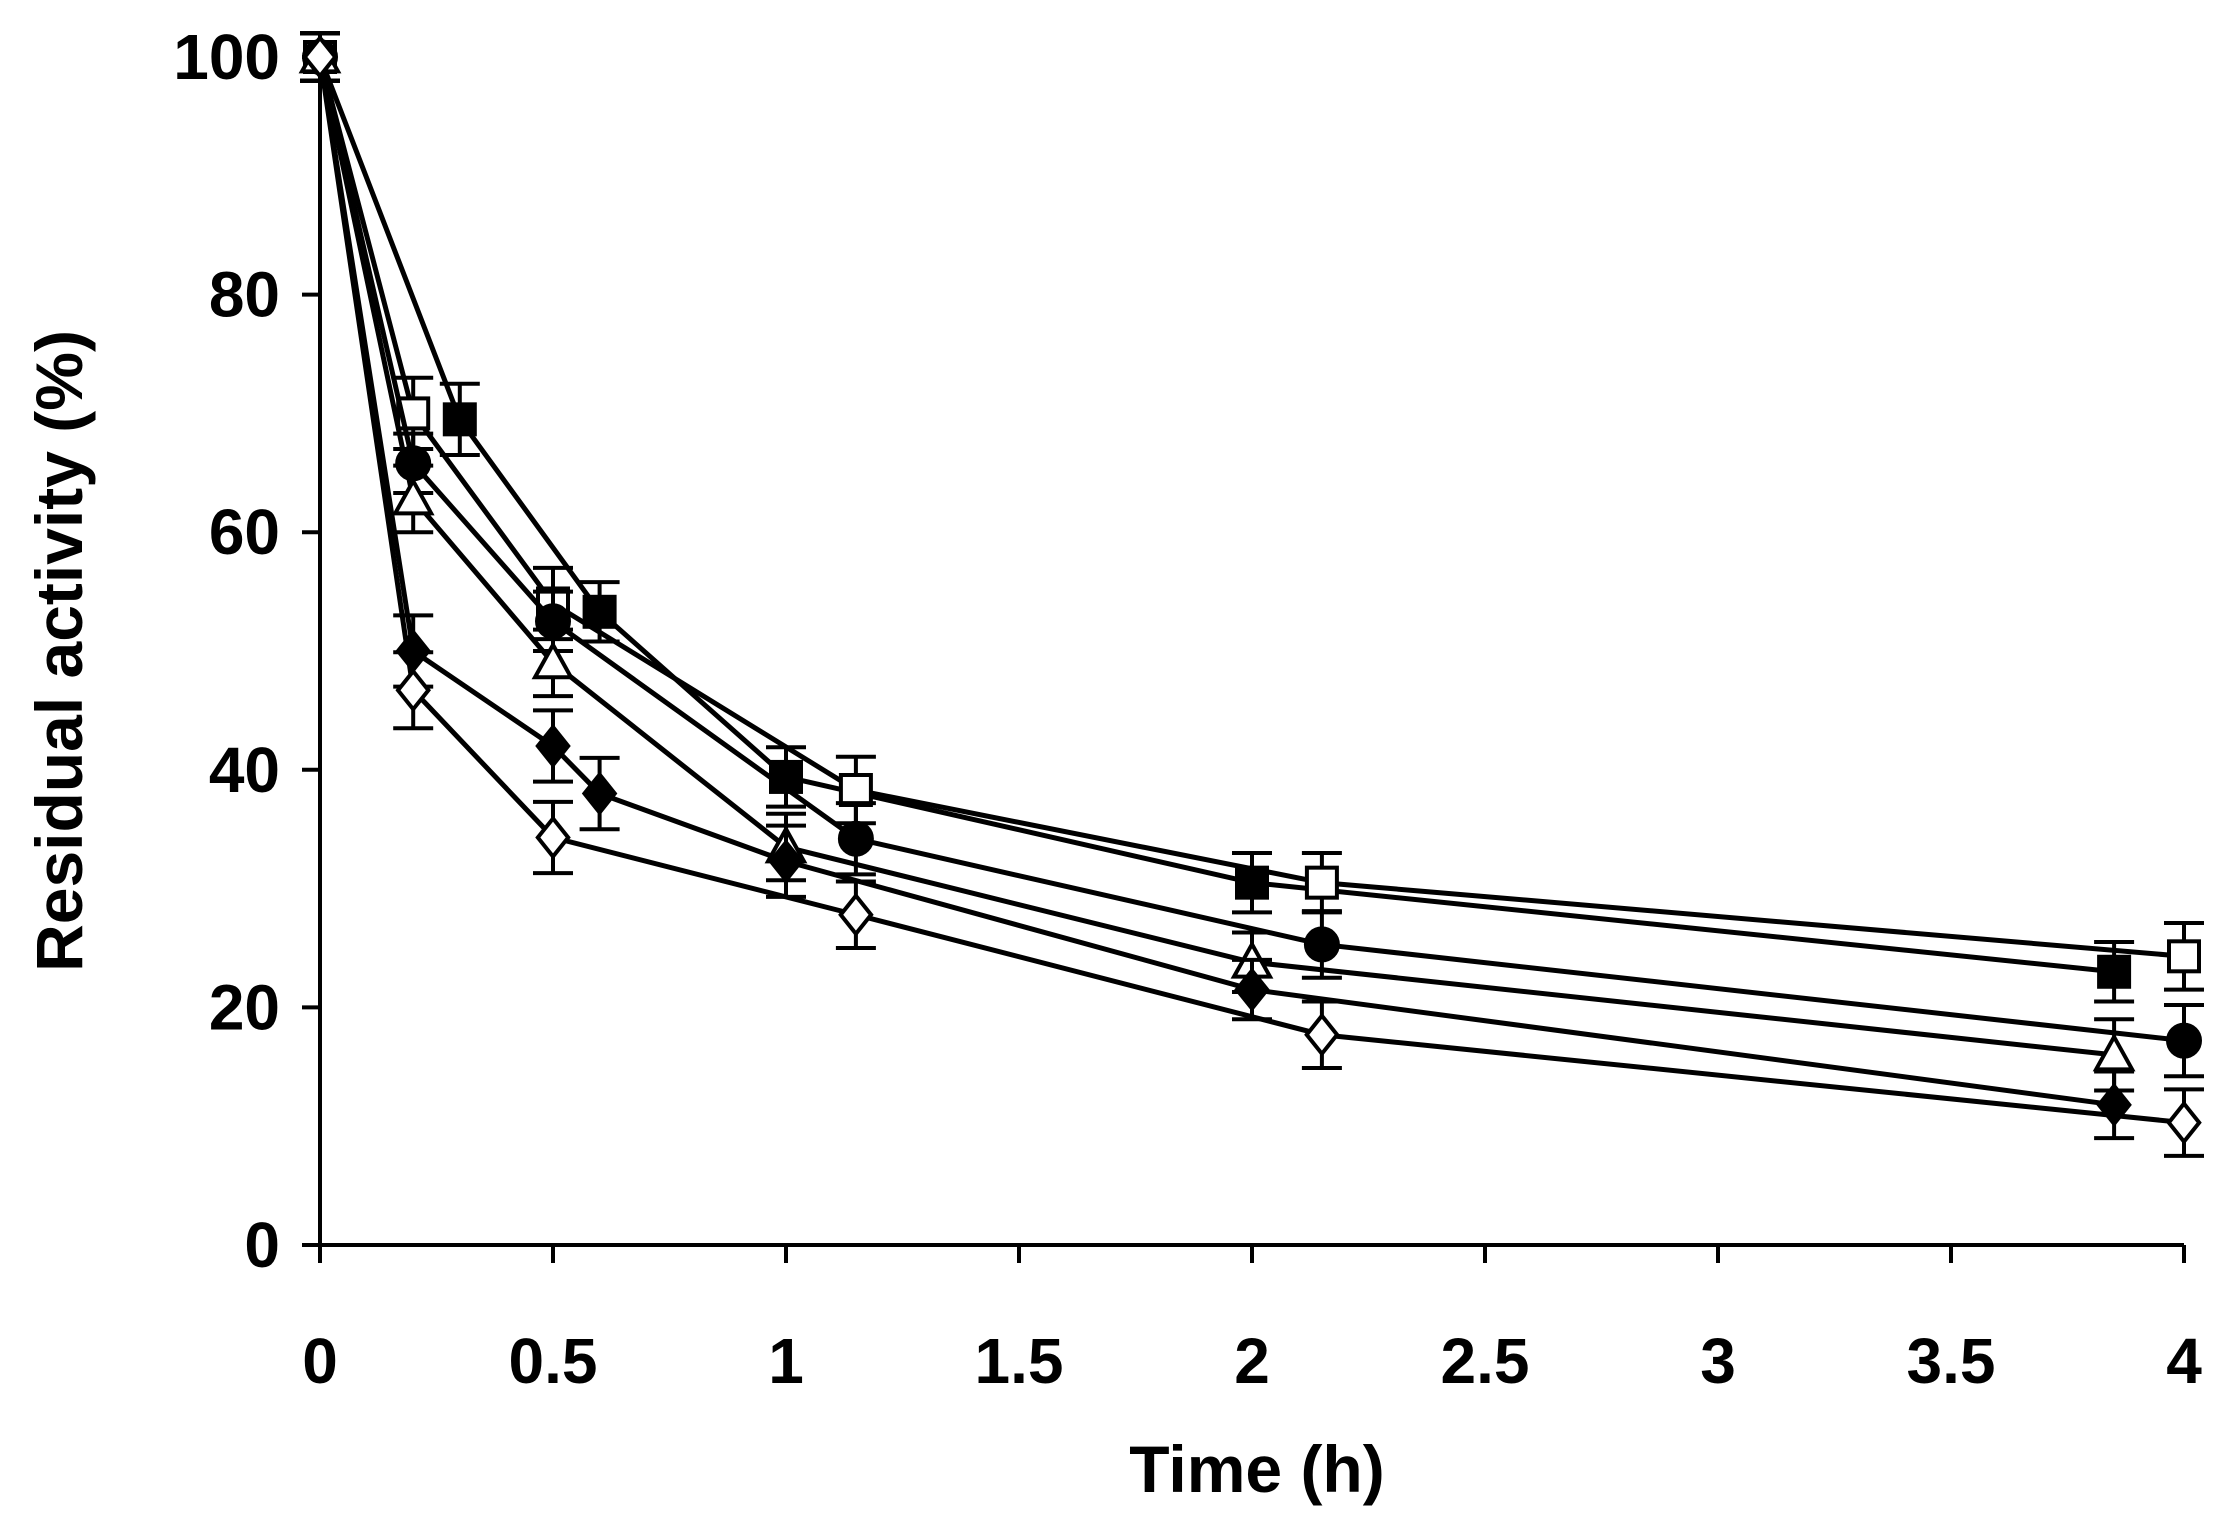 This screenshot has width=2240, height=1528. Describe the element at coordinates (1485, 1361) in the screenshot. I see `x-tick-label: 2.5` at that location.